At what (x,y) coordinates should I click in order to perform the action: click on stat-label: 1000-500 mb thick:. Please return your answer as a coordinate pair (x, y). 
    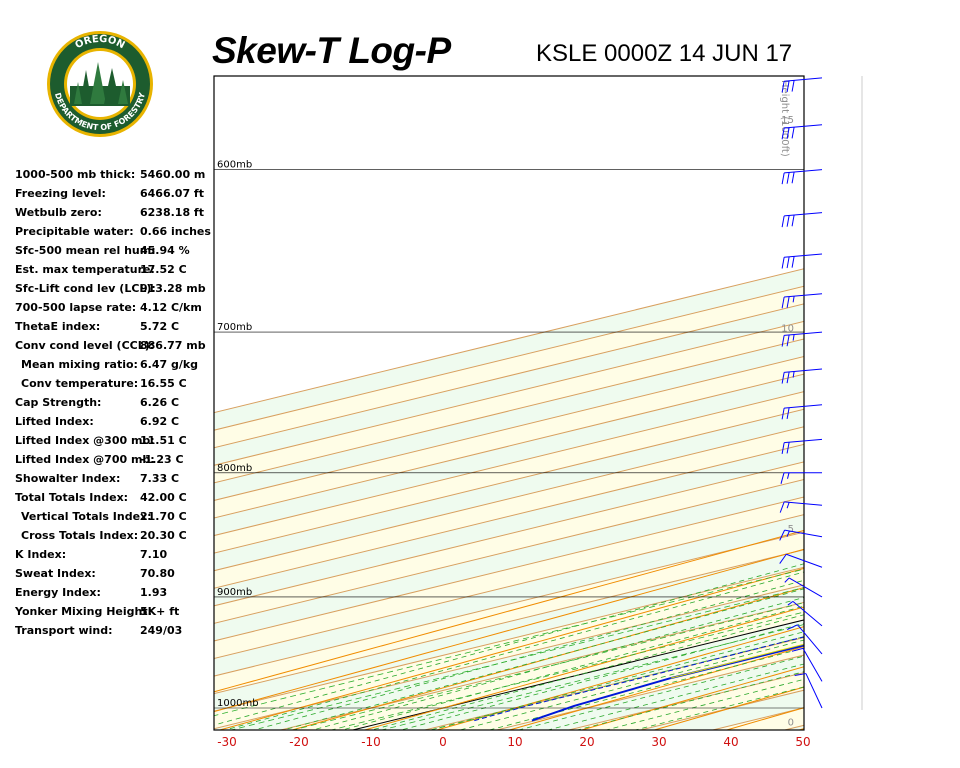
    Looking at the image, I should click on (75, 174).